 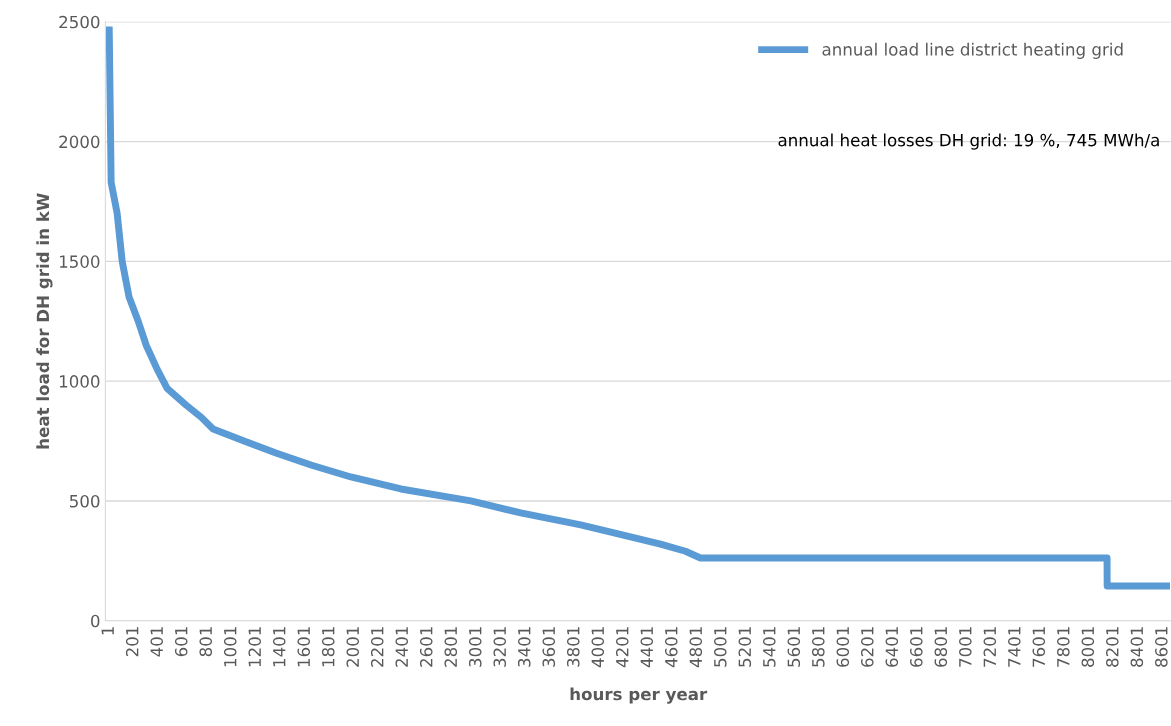 I want to click on x-tick-label: 201, so click(x=132, y=642).